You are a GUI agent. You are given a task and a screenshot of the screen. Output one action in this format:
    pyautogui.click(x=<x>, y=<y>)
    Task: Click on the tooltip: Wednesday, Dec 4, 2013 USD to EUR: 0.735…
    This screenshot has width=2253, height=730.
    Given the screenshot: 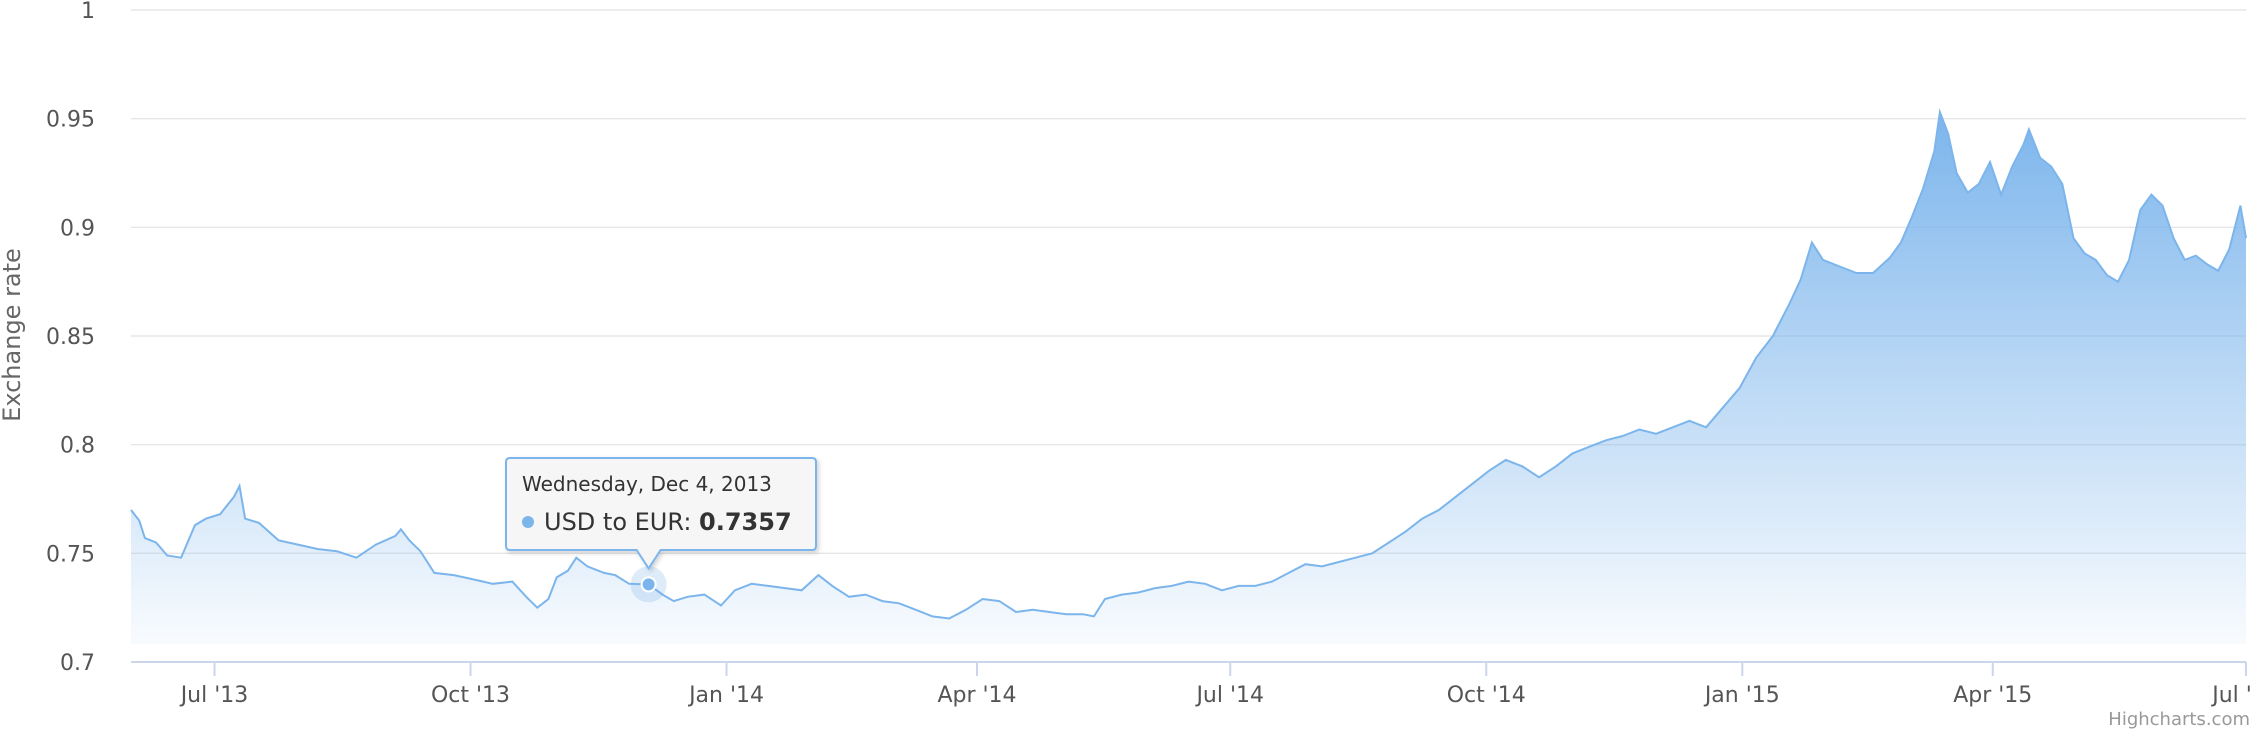 What is the action you would take?
    pyautogui.click(x=661, y=514)
    